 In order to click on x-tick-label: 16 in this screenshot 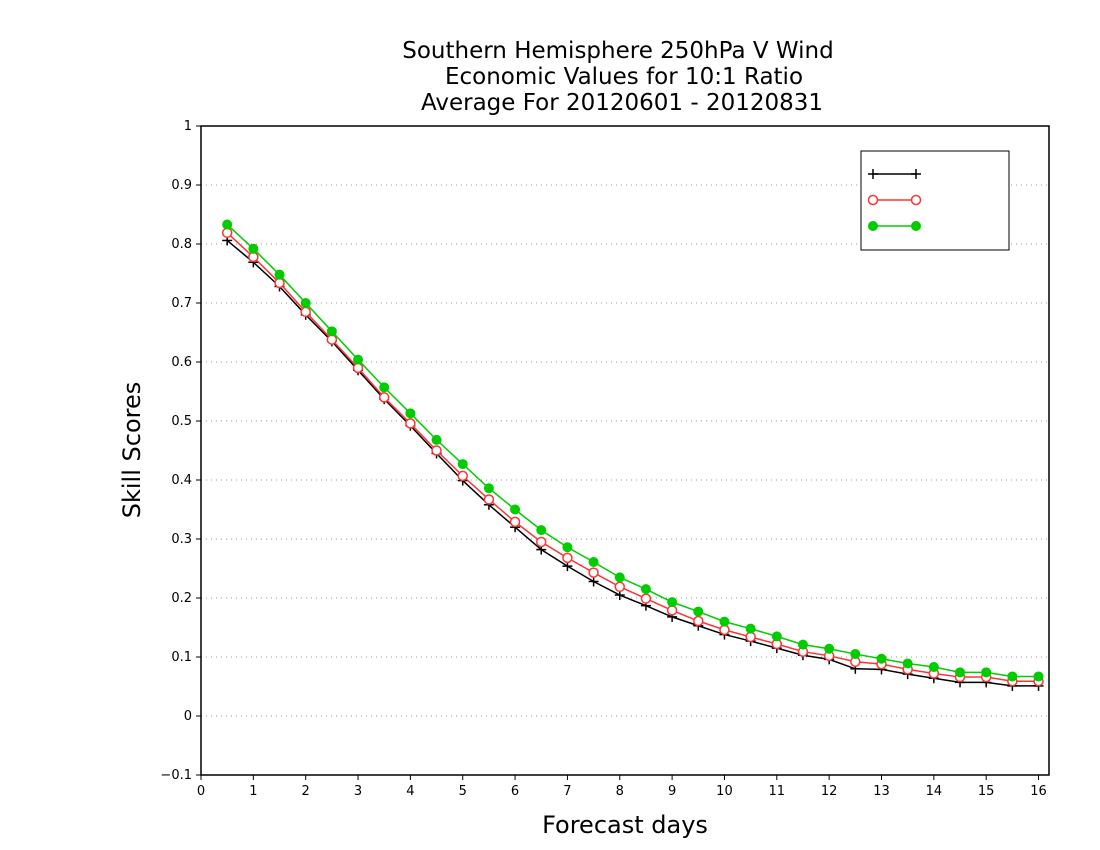, I will do `click(1038, 791)`.